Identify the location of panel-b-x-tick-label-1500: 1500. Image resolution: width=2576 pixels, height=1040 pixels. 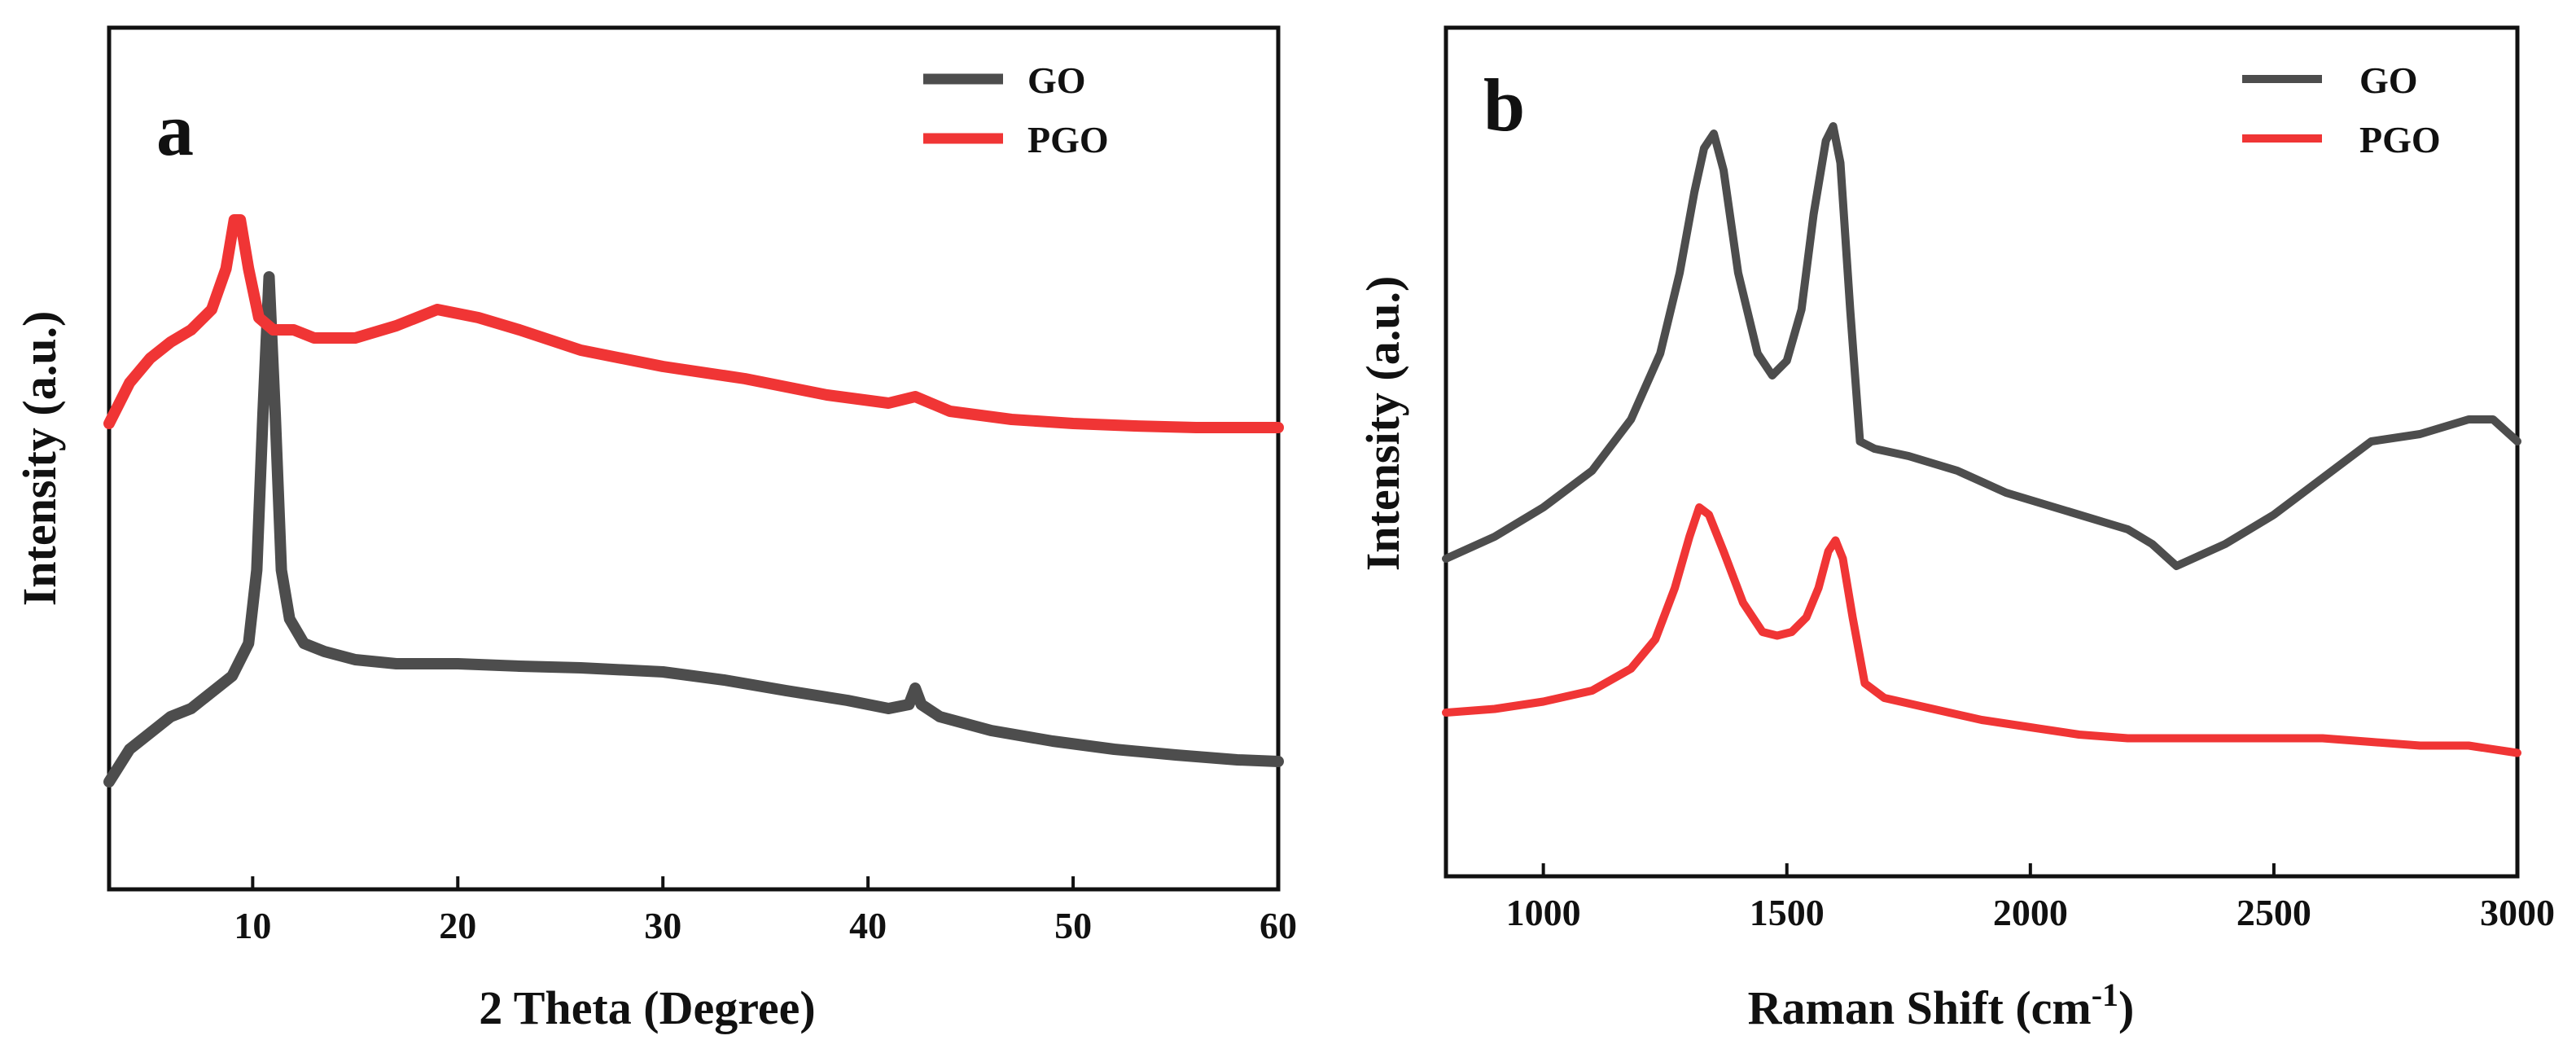
(1787, 913).